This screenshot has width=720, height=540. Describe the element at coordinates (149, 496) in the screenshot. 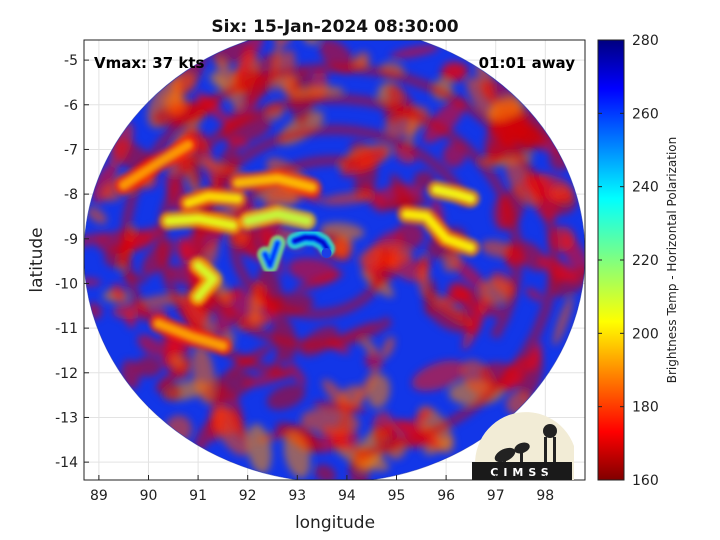

I see `x-tick-label: 90` at that location.